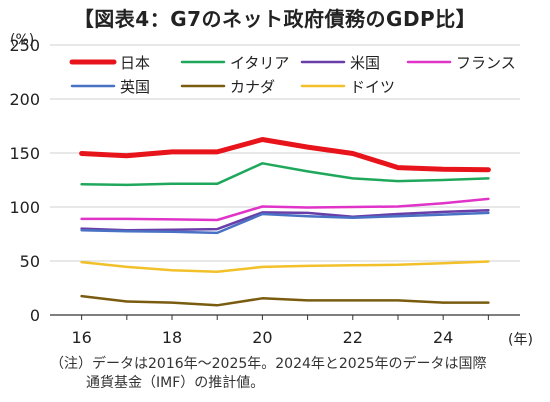 The width and height of the screenshot is (550, 402). I want to click on legend-label: イタリア, so click(259, 63).